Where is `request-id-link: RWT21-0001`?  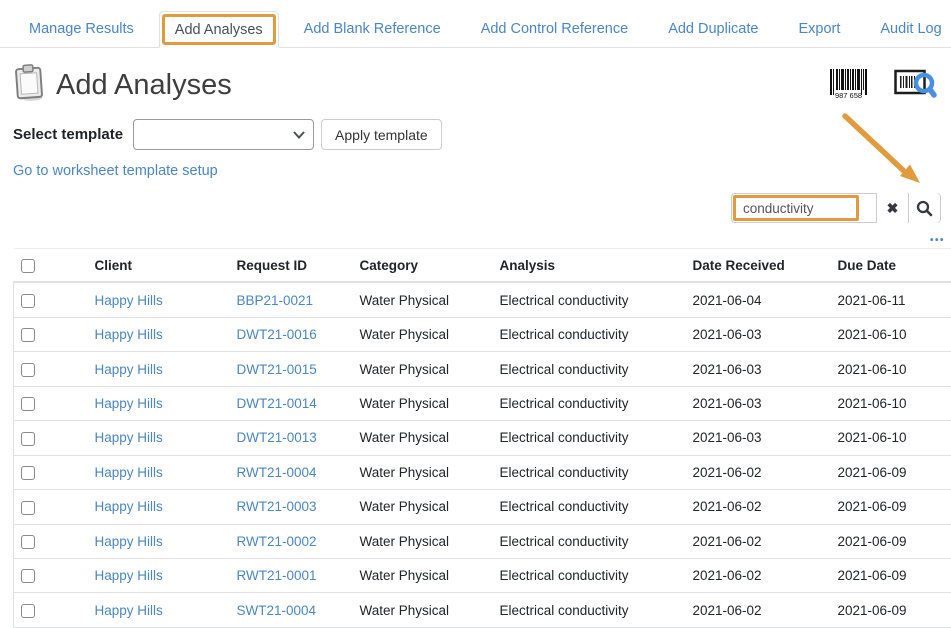 request-id-link: RWT21-0001 is located at coordinates (277, 575).